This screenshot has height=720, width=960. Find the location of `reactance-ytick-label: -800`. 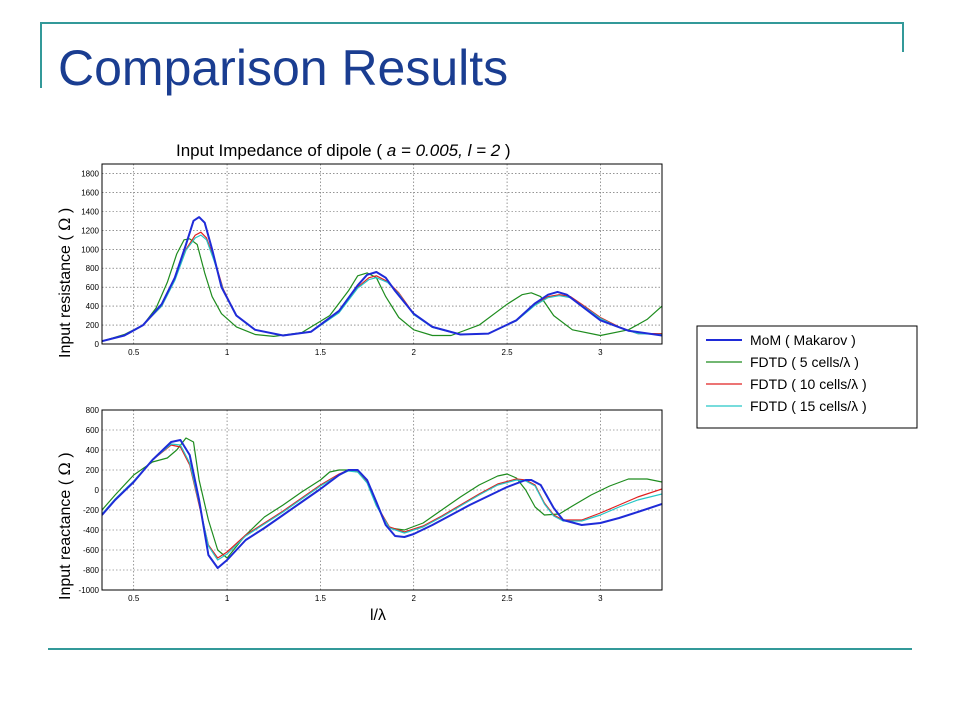

reactance-ytick-label: -800 is located at coordinates (91, 570).